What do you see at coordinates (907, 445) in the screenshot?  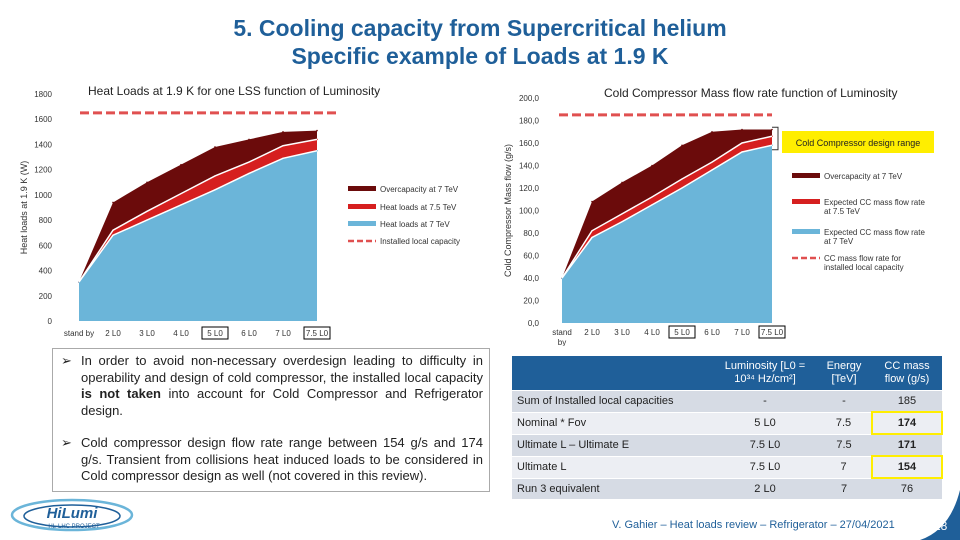 I see `table-cell: 171` at bounding box center [907, 445].